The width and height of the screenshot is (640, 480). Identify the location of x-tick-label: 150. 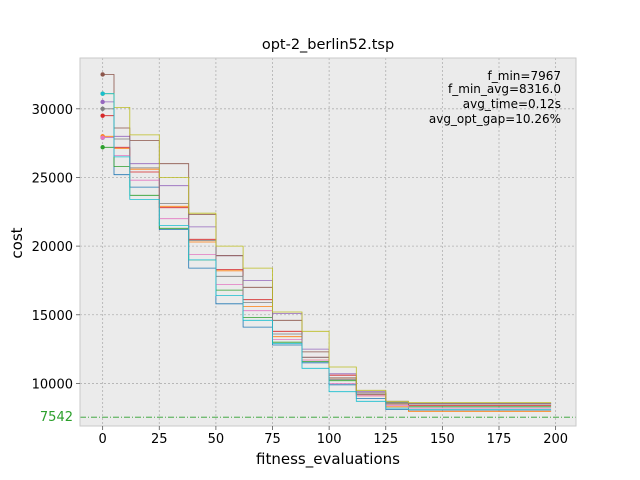
(442, 439).